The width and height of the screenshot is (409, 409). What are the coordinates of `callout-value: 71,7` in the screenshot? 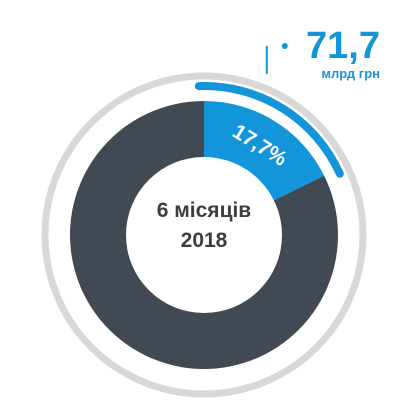 It's located at (343, 46).